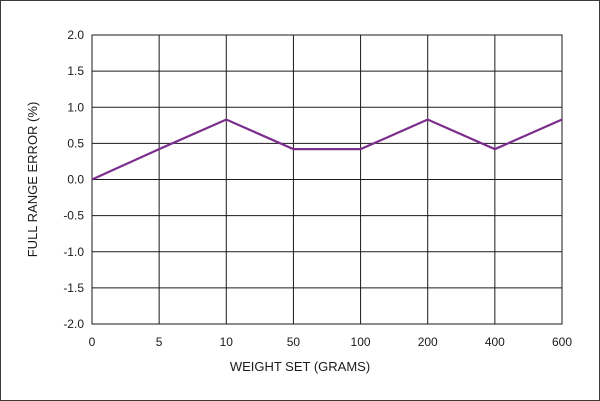 The height and width of the screenshot is (401, 600). What do you see at coordinates (300, 366) in the screenshot?
I see `x-axis-title: WEIGHT SET (GRAMS)` at bounding box center [300, 366].